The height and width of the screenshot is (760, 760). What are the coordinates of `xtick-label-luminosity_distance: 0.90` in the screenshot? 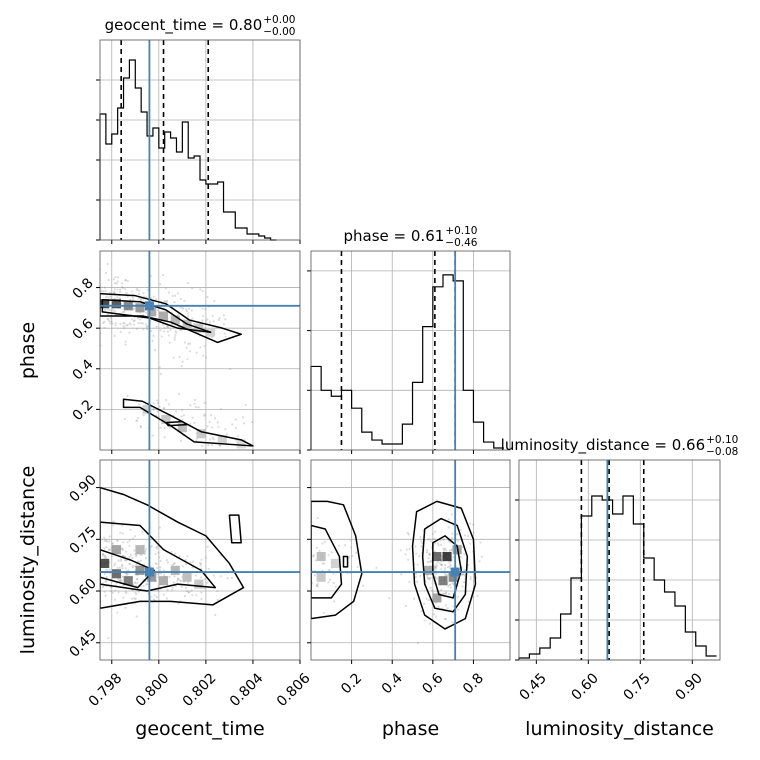 It's located at (689, 686).